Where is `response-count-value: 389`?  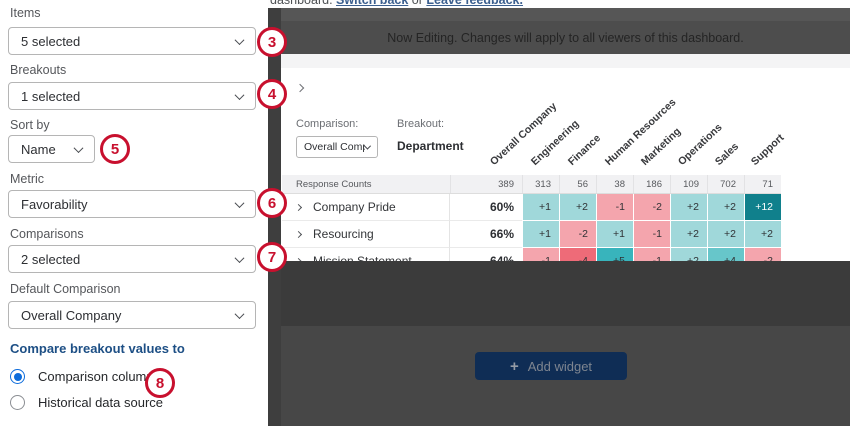
response-count-value: 389 is located at coordinates (486, 184).